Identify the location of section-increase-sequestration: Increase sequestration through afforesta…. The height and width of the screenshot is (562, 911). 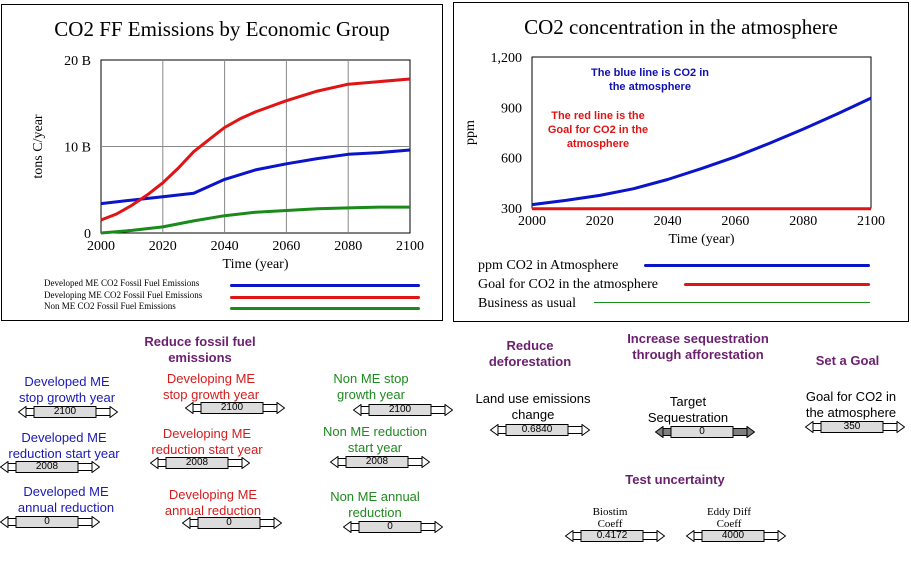
(698, 346).